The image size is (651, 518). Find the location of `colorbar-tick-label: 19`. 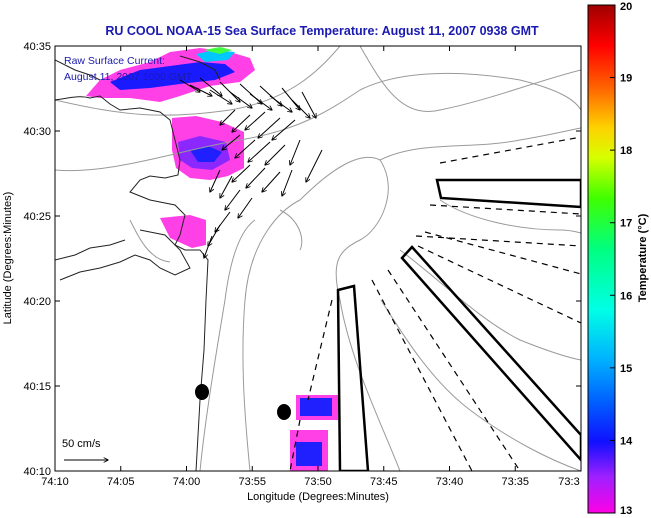

colorbar-tick-label: 19 is located at coordinates (626, 79).